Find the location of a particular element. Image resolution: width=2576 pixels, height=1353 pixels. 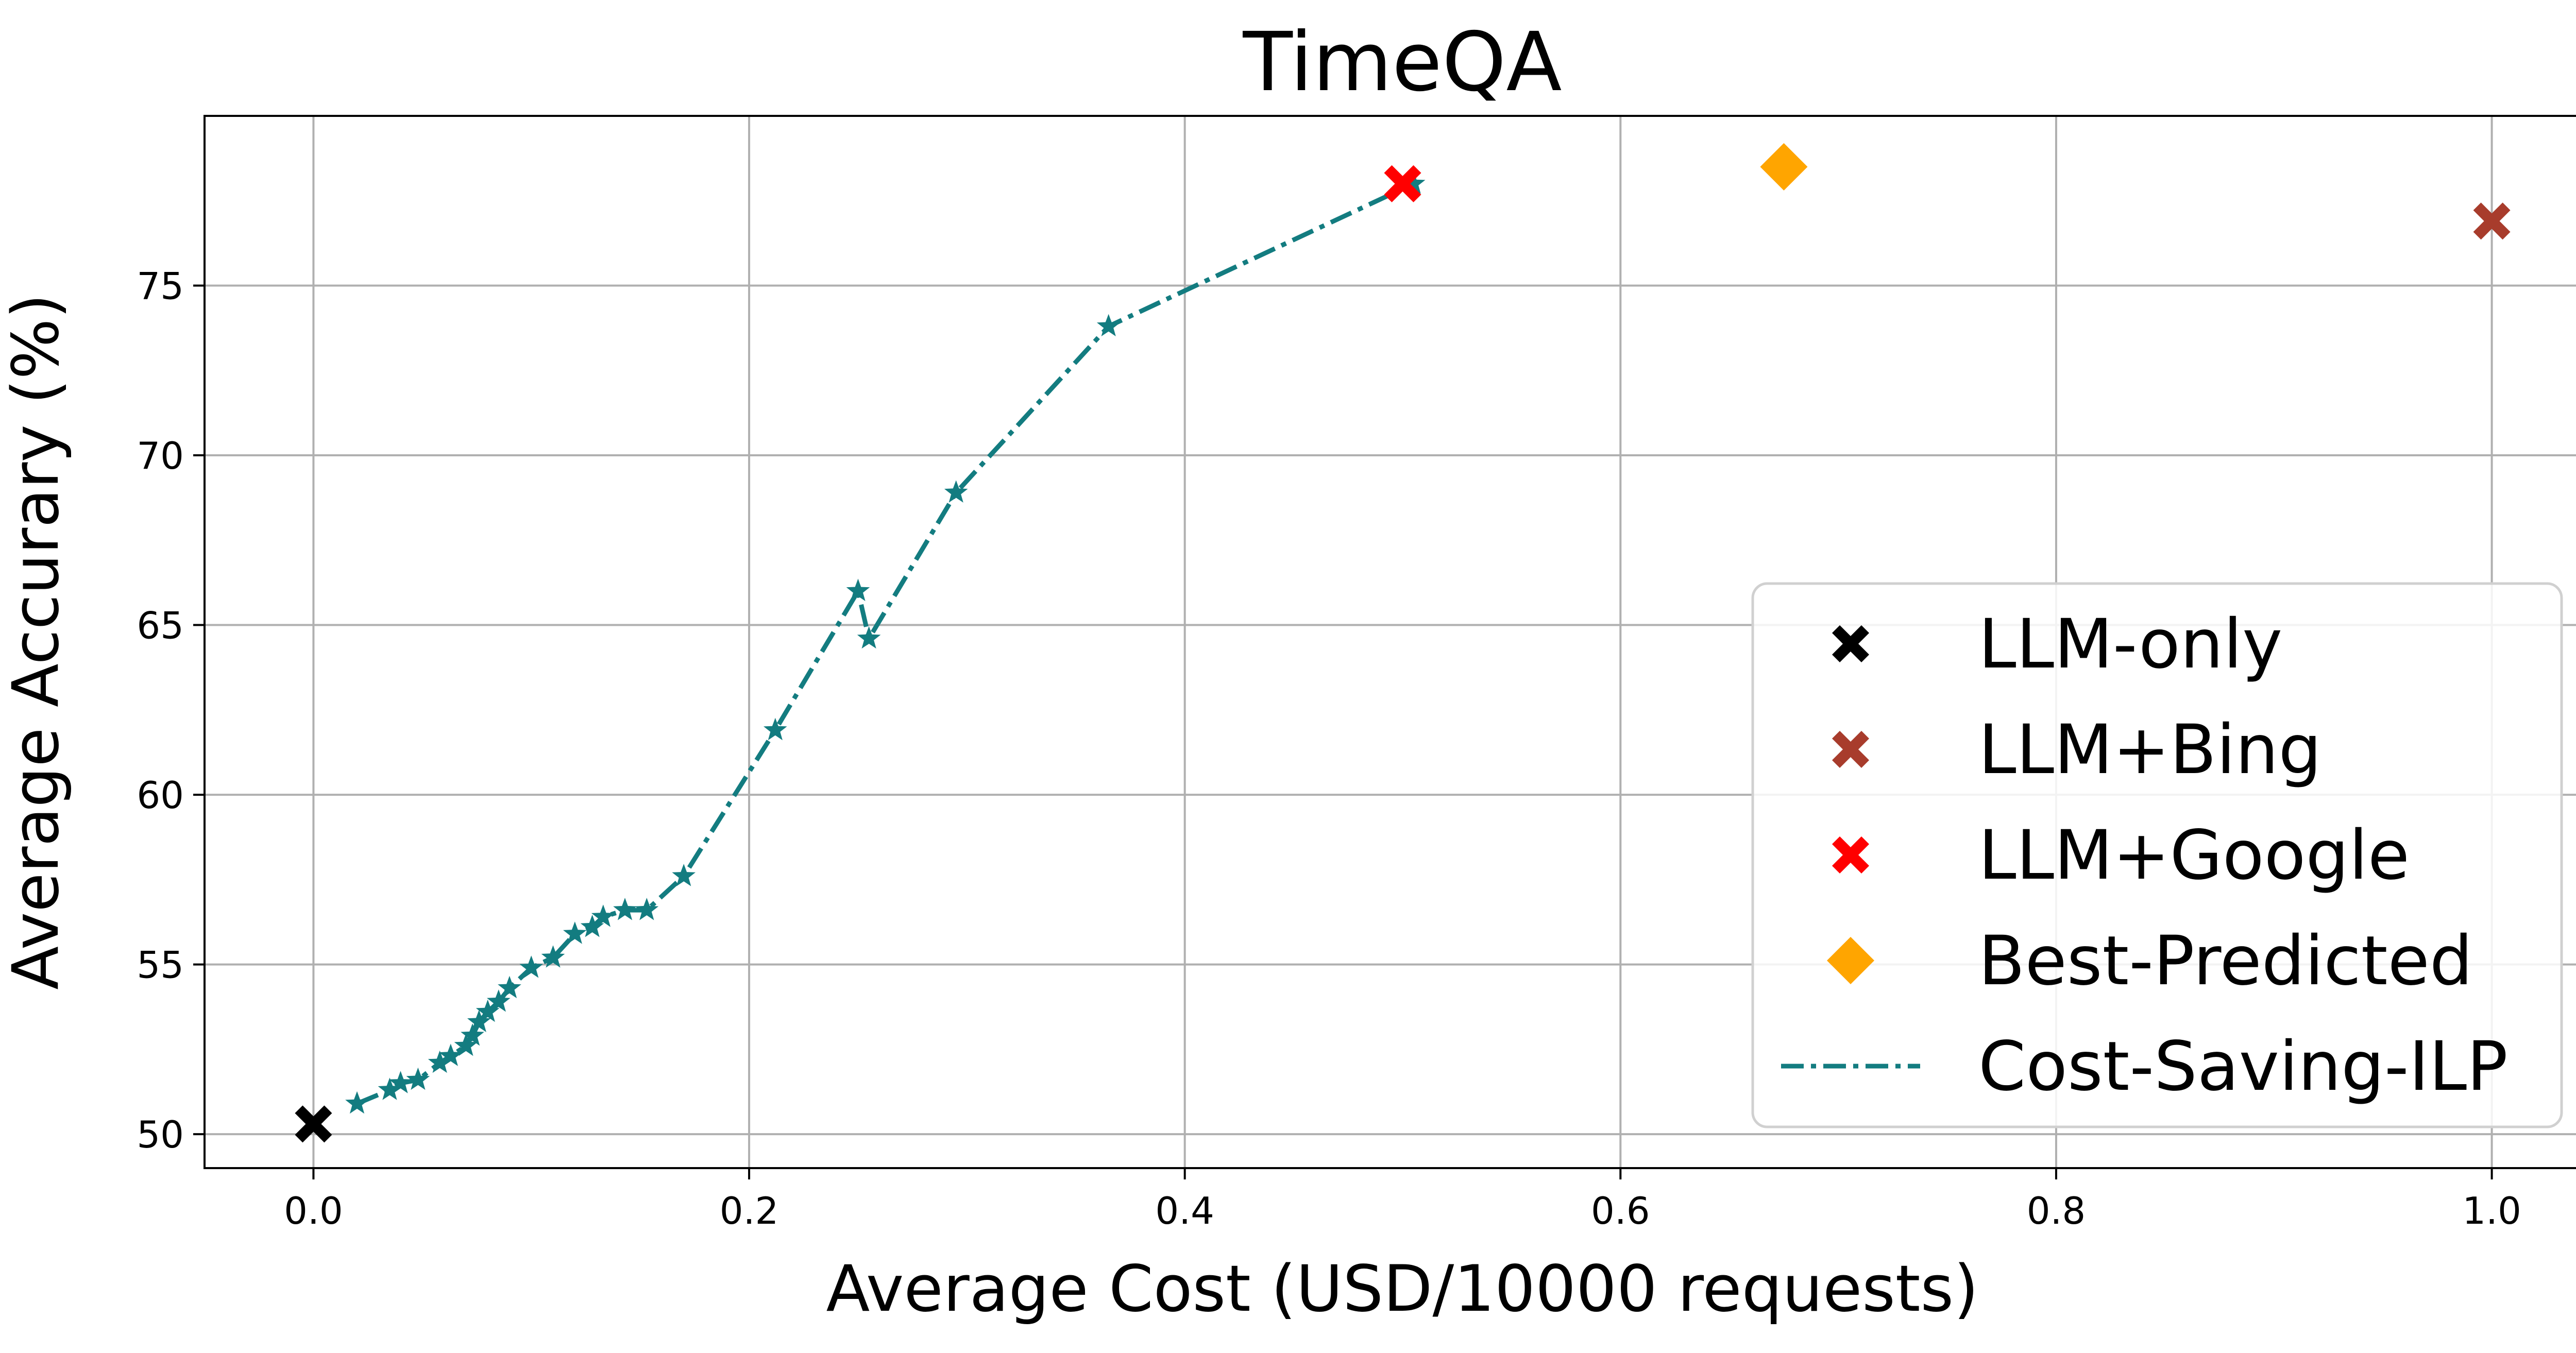

legend-label-llm-bing: LLM+Bing is located at coordinates (2149, 750).